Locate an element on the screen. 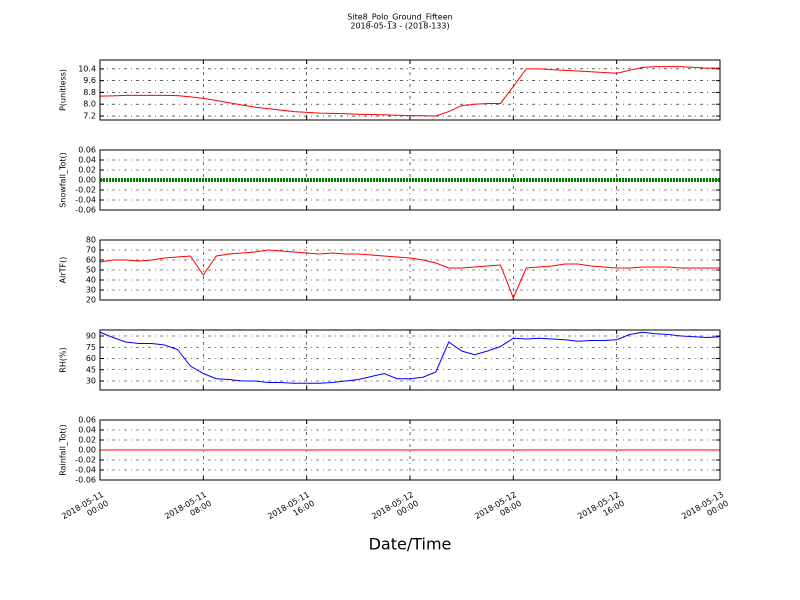 The image size is (800, 600). y-tick-label: 75 is located at coordinates (91, 347).